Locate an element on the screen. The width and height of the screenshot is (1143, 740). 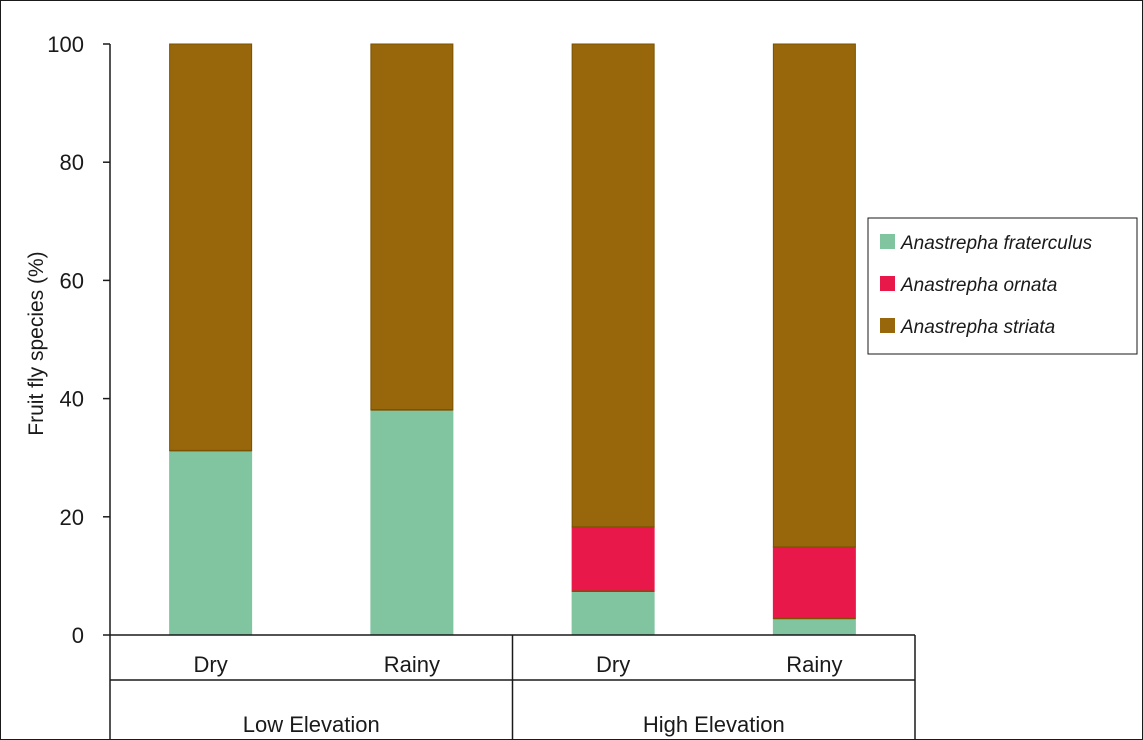
y-tick-label: 40 is located at coordinates (72, 399).